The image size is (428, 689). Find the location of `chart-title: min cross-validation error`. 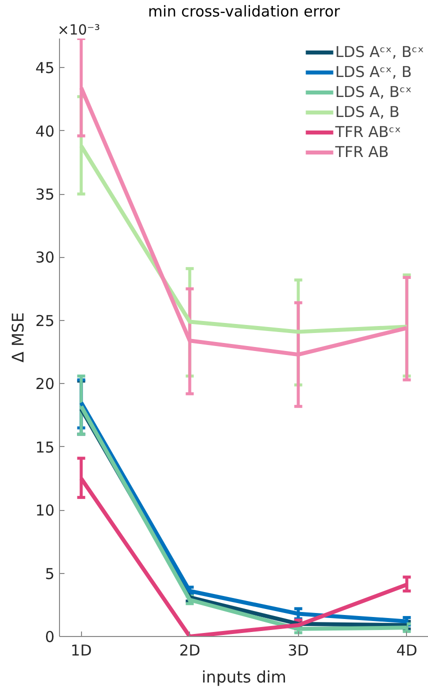

chart-title: min cross-validation error is located at coordinates (244, 11).